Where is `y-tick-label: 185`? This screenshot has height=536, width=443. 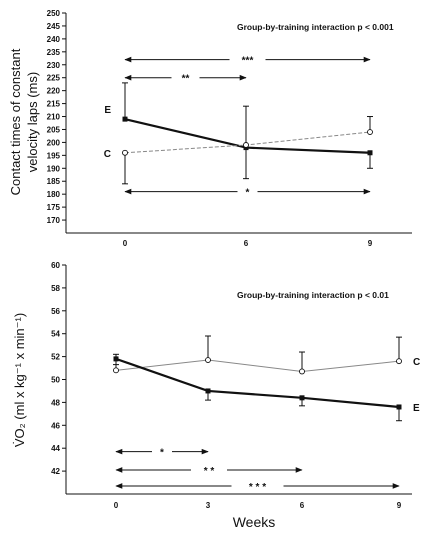
y-tick-label: 185 is located at coordinates (54, 181).